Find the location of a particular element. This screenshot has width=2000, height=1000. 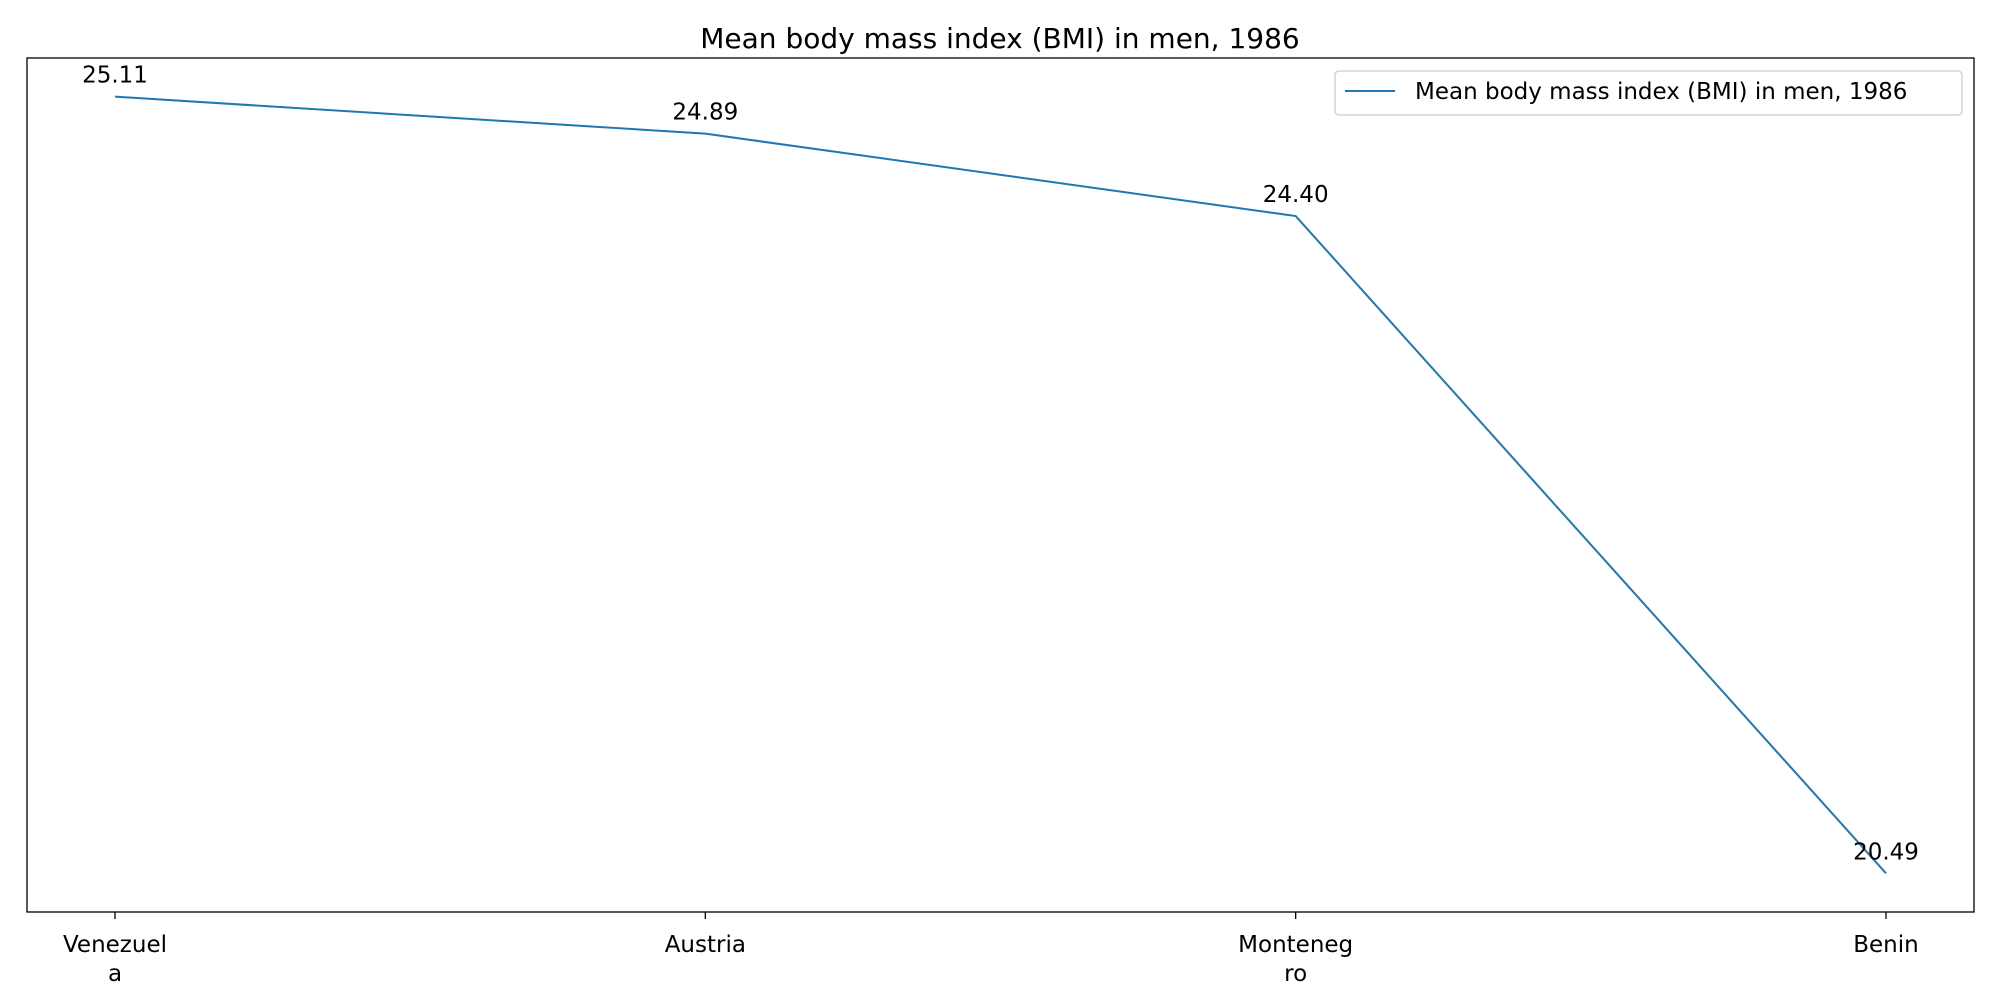

chart-title: Mean body mass index (BMI) in men, 1986 is located at coordinates (999, 38).